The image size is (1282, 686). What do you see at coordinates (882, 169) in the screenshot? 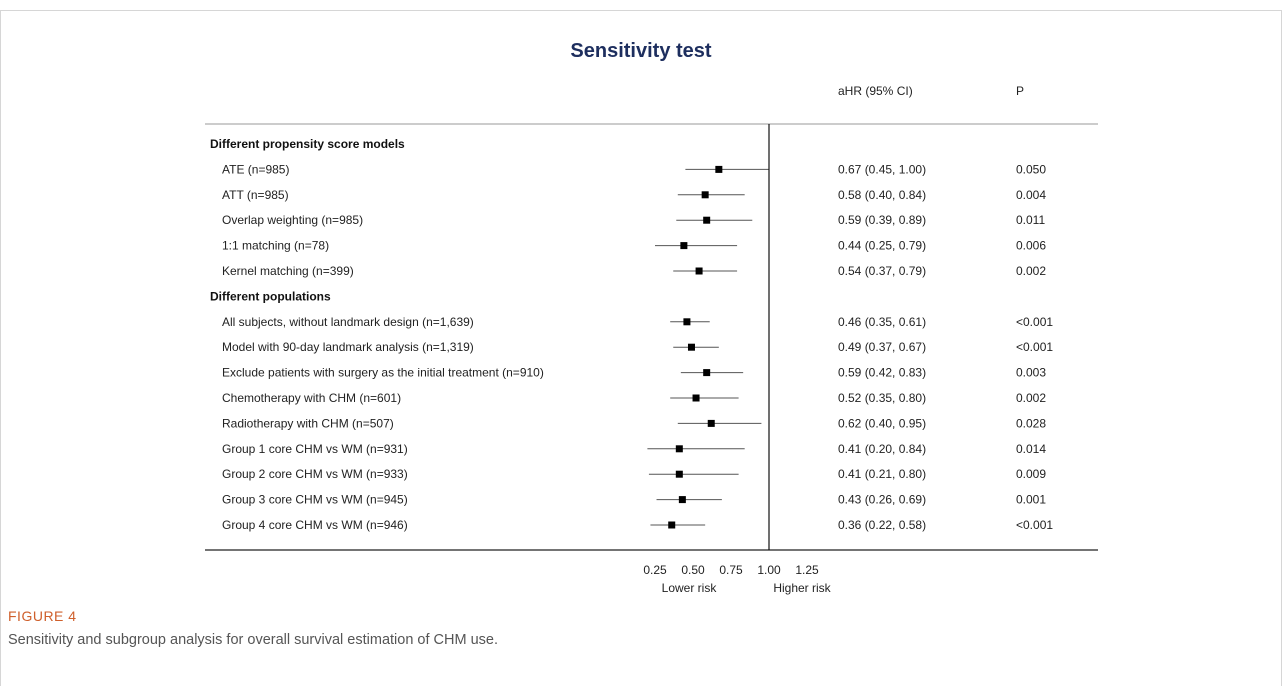
I see `ci-text: 0.67 (0.45, 1.00)` at bounding box center [882, 169].